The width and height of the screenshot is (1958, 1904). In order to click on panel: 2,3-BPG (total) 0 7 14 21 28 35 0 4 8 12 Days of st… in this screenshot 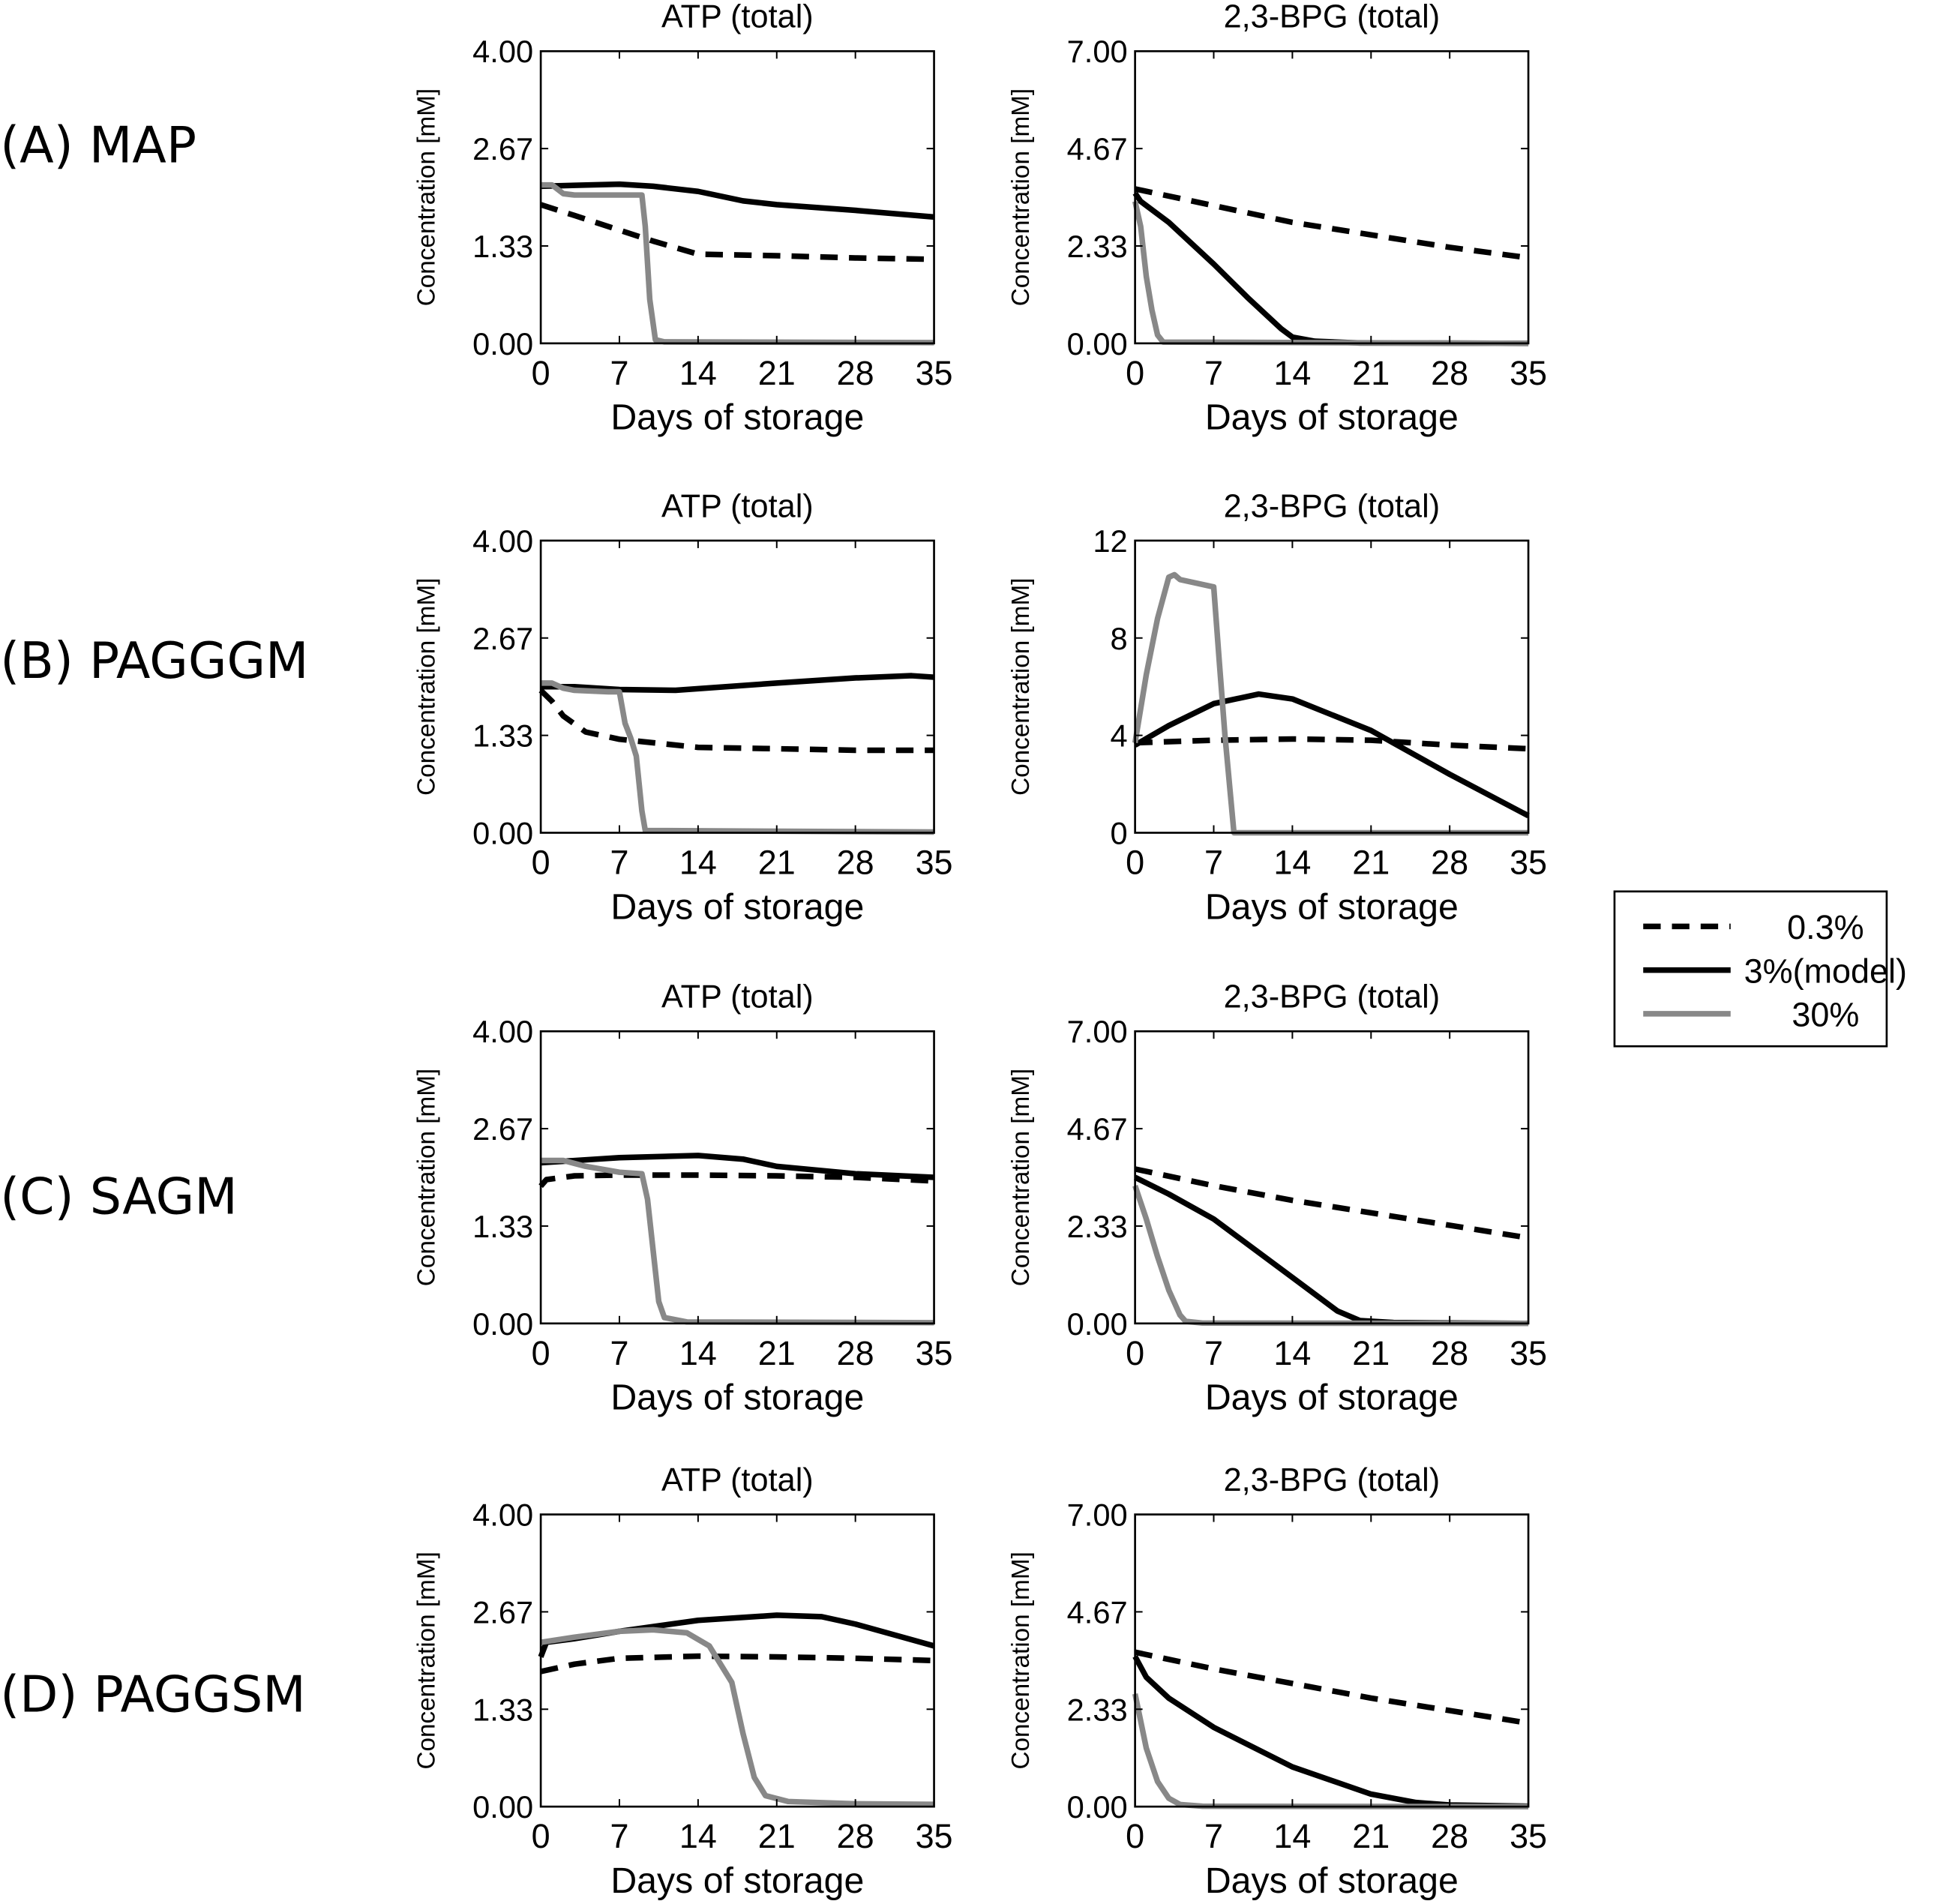, I will do `click(1277, 707)`.